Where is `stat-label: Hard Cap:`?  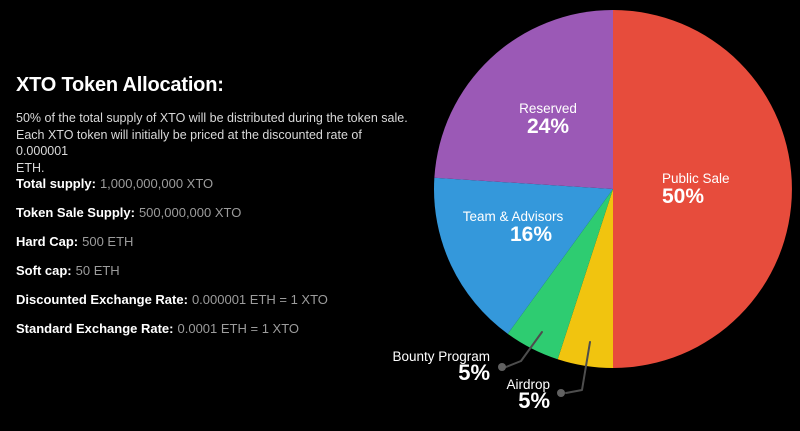 stat-label: Hard Cap: is located at coordinates (47, 241).